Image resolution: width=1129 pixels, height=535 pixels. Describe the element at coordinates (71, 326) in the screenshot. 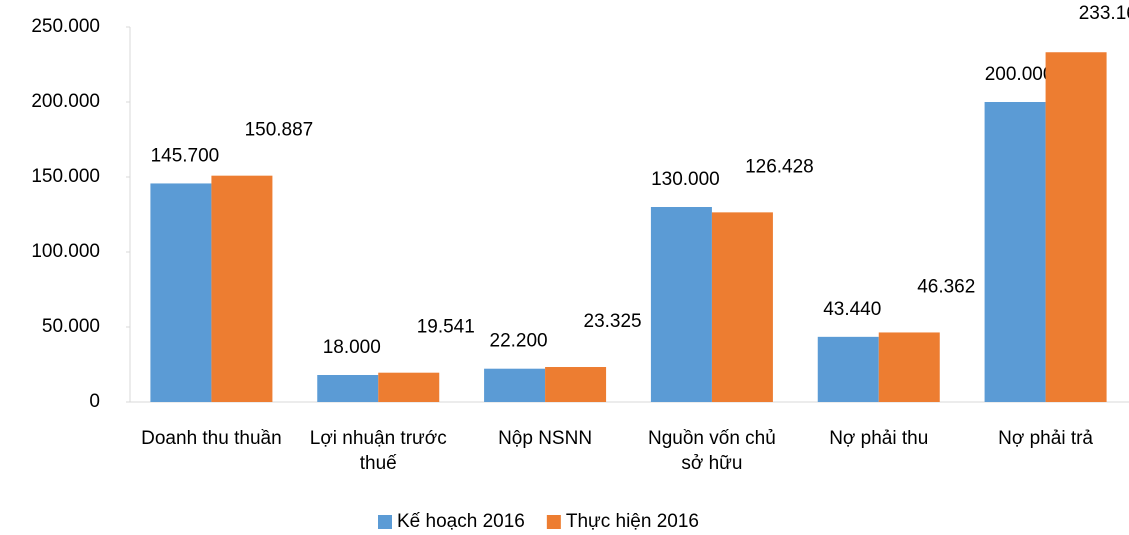

I see `y-tick-label: 50.000` at that location.